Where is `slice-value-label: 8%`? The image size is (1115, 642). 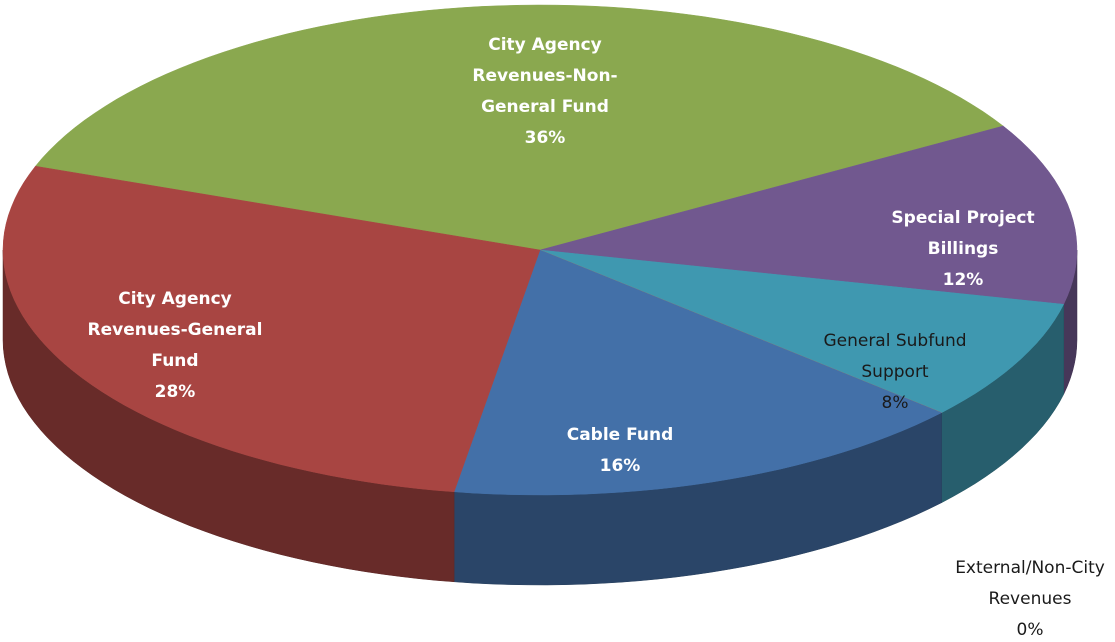 slice-value-label: 8% is located at coordinates (895, 403).